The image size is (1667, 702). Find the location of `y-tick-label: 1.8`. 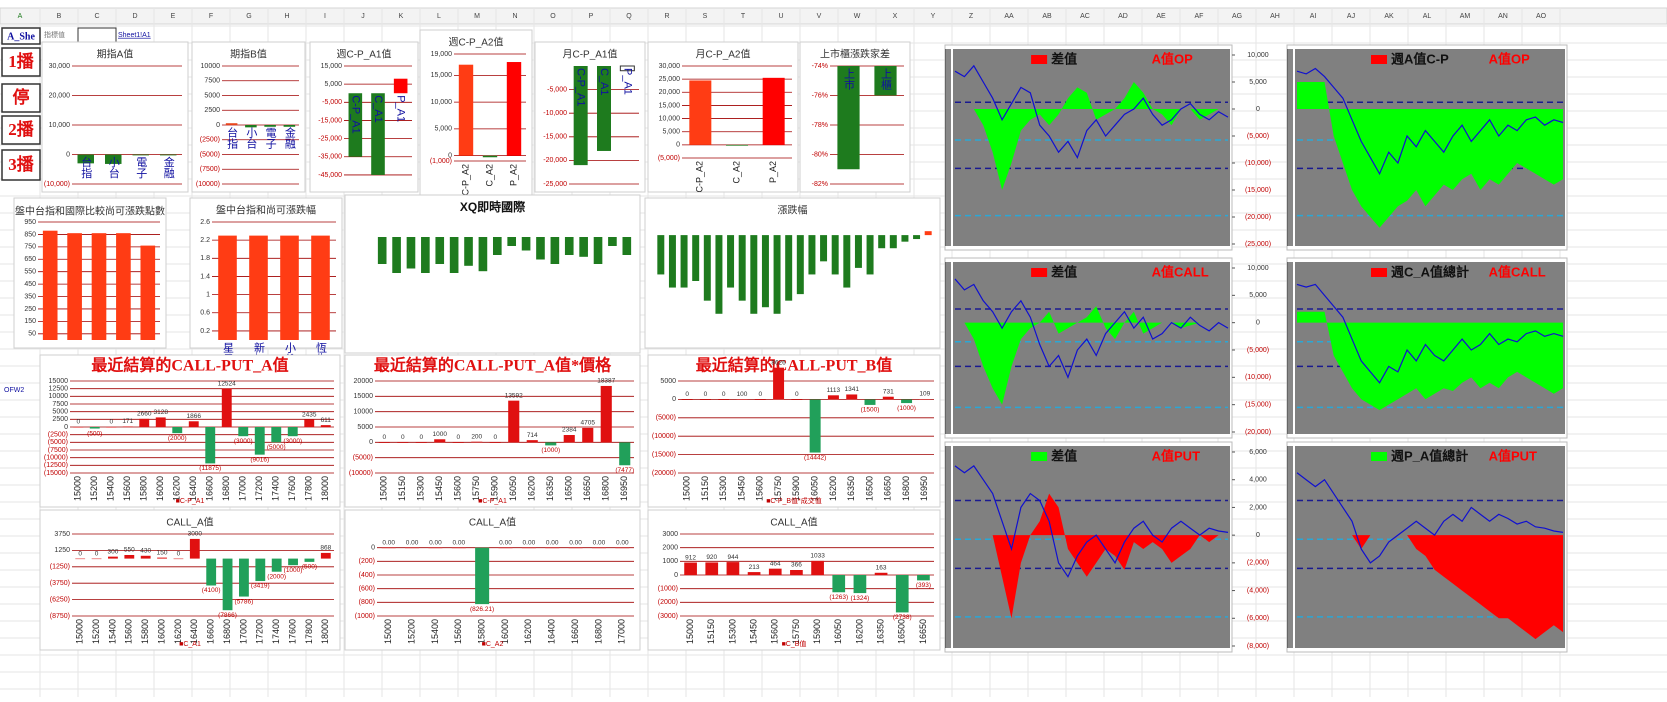

y-tick-label: 1.8 is located at coordinates (205, 258).